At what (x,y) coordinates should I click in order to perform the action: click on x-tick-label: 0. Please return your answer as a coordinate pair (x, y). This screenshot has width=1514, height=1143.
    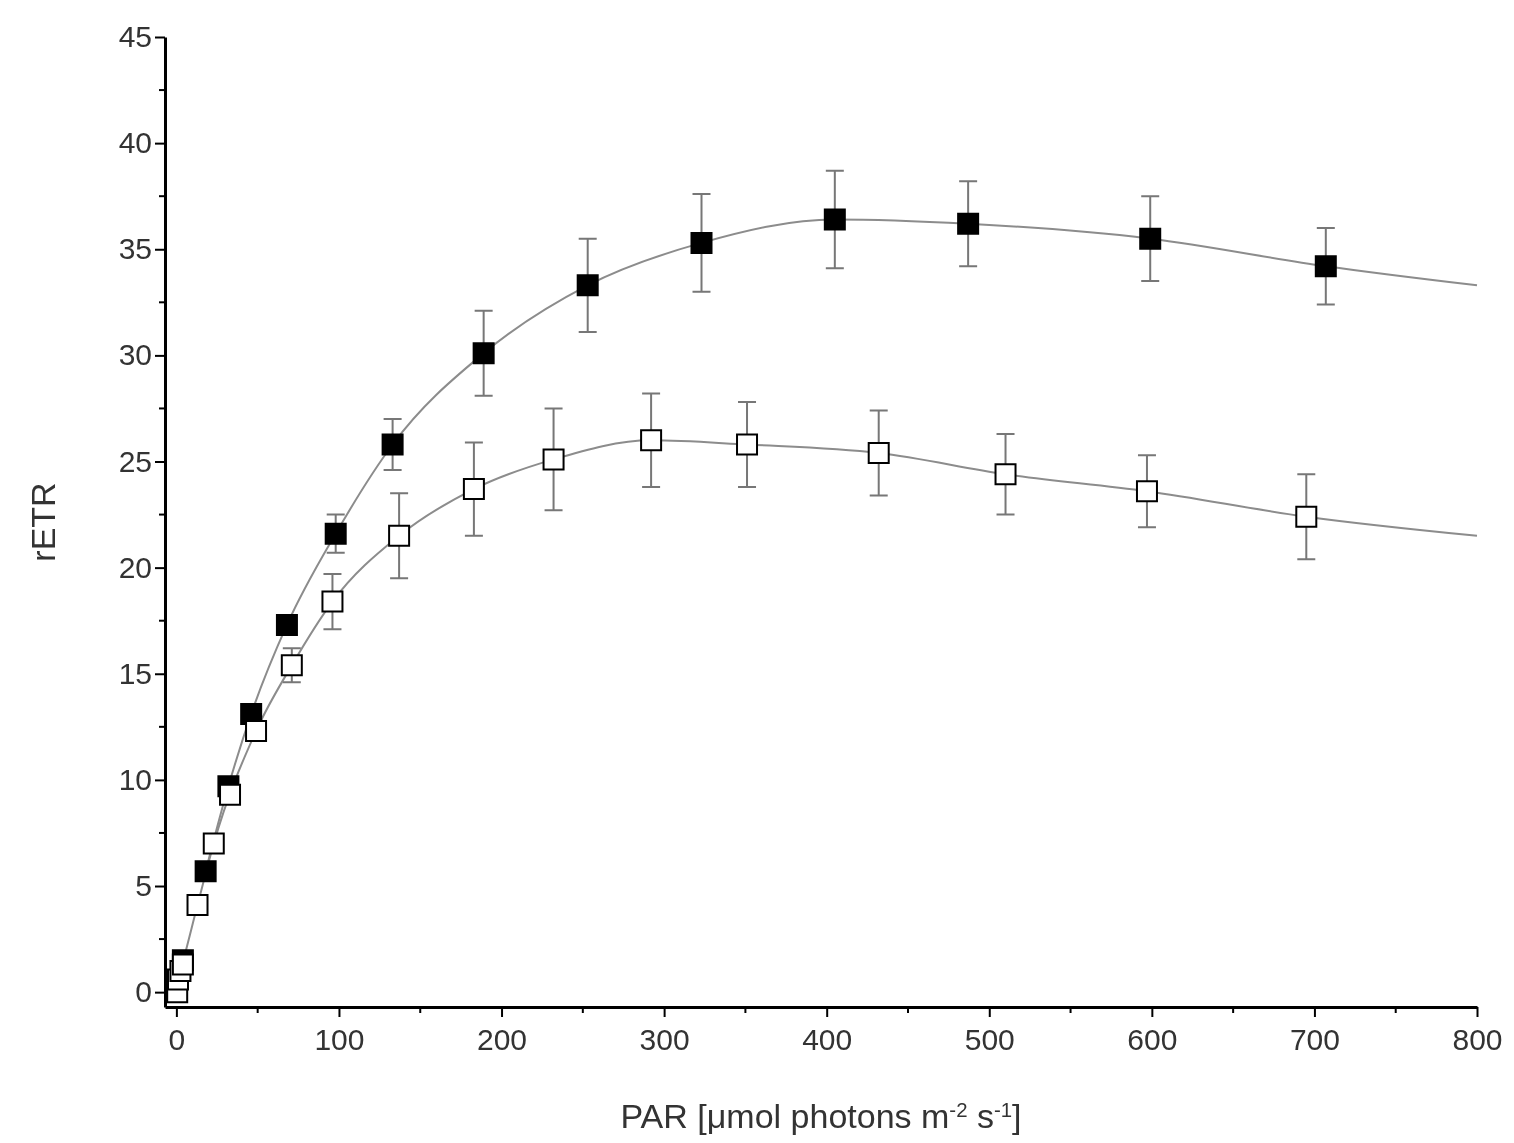
    Looking at the image, I should click on (177, 1039).